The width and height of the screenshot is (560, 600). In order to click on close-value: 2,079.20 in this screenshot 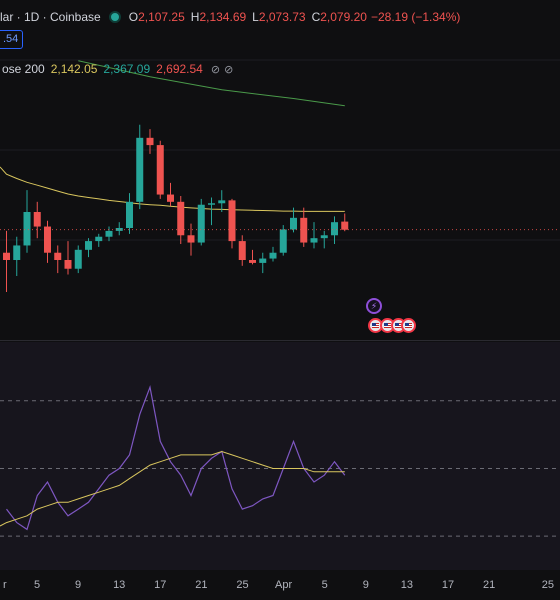, I will do `click(343, 17)`.